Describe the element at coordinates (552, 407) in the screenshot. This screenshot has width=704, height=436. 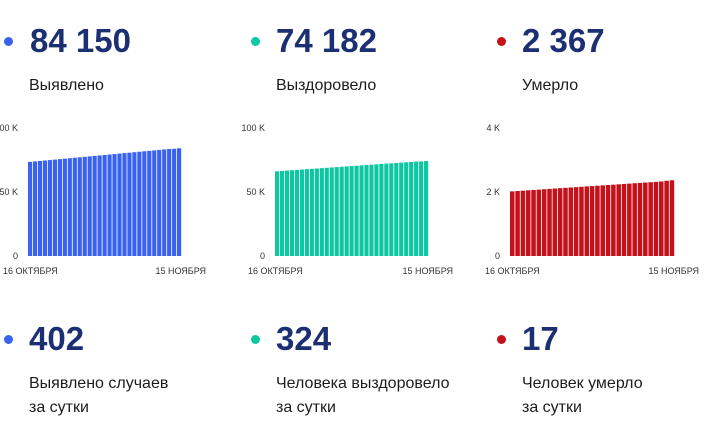
I see `daily-label-deaths-line2: за сутки` at that location.